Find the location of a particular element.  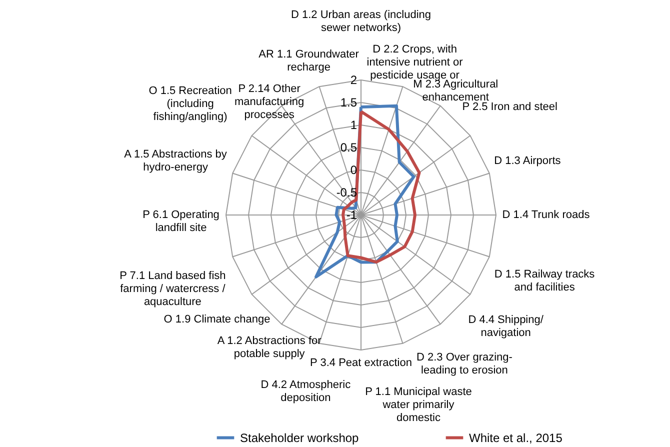

y-tick-label: 1 is located at coordinates (354, 125).